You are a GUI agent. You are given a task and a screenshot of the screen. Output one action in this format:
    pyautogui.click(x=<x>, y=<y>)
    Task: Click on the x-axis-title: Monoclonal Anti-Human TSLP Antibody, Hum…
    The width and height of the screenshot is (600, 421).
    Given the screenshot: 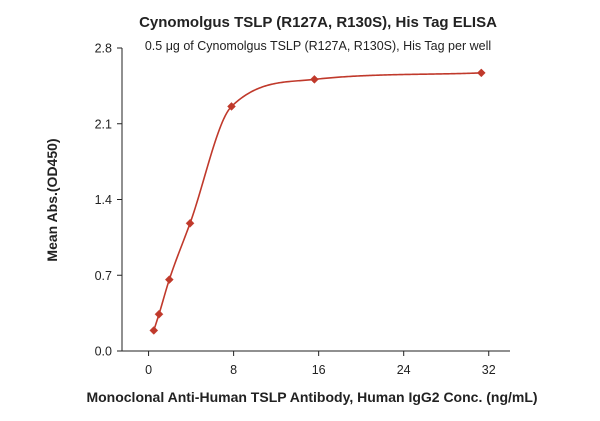 What is the action you would take?
    pyautogui.click(x=311, y=397)
    